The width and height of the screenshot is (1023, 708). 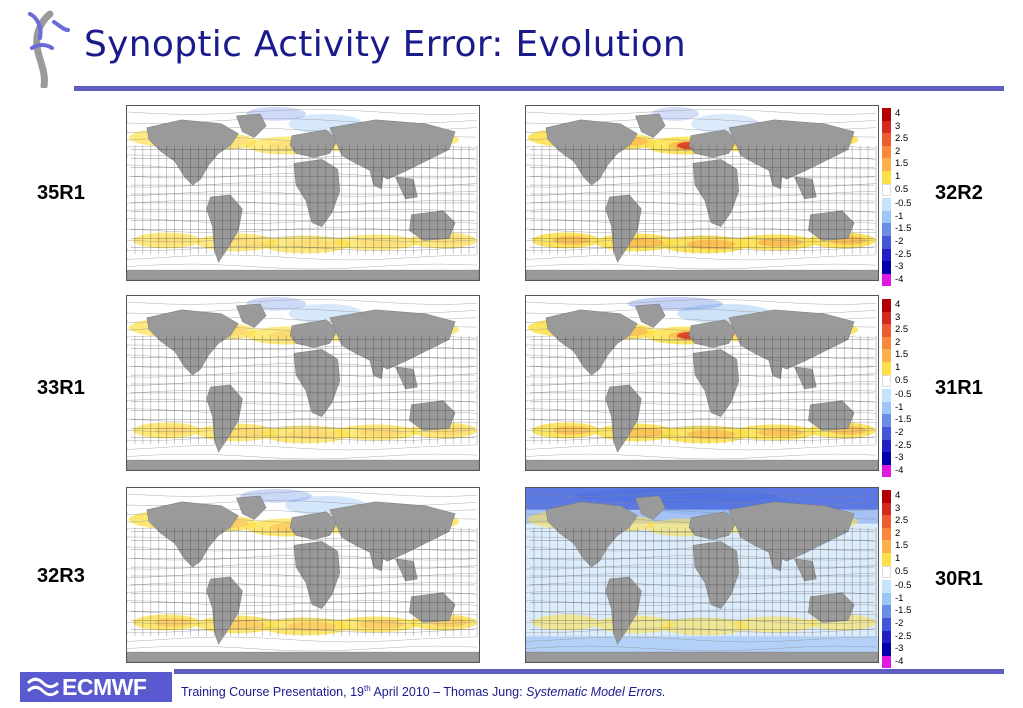 What do you see at coordinates (43, 687) in the screenshot?
I see `ecmwf-wave-icon` at bounding box center [43, 687].